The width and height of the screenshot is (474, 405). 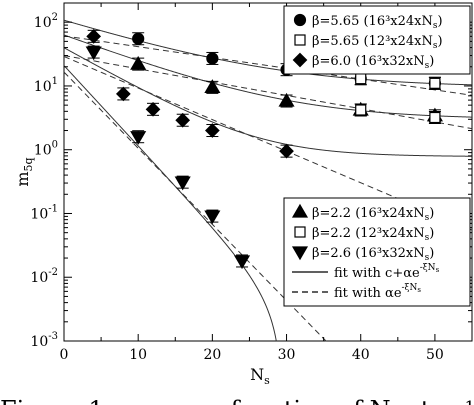 I want to click on x-tick-label: 50, so click(x=435, y=355).